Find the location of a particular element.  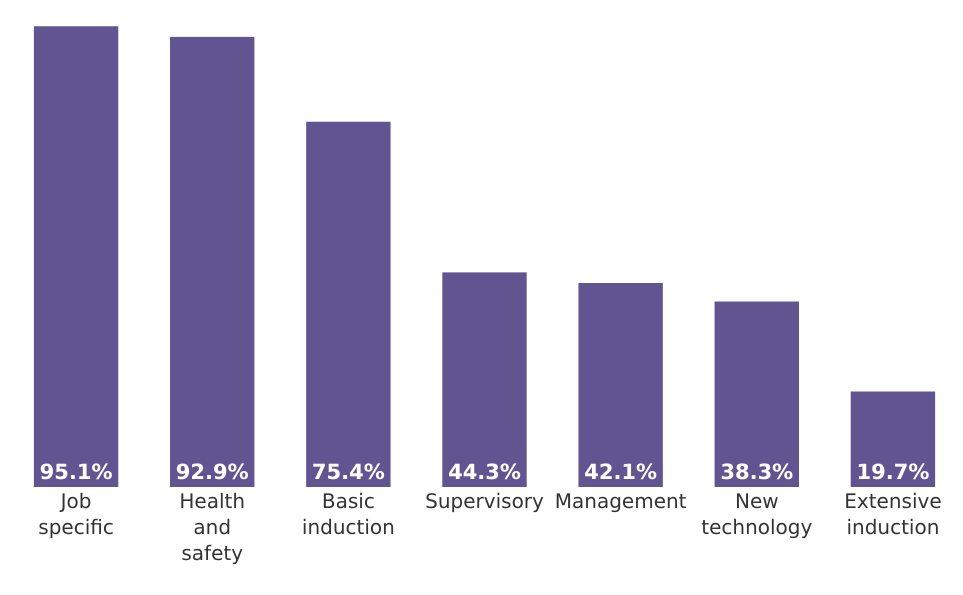

x-tick-label: Job specific is located at coordinates (76, 514).